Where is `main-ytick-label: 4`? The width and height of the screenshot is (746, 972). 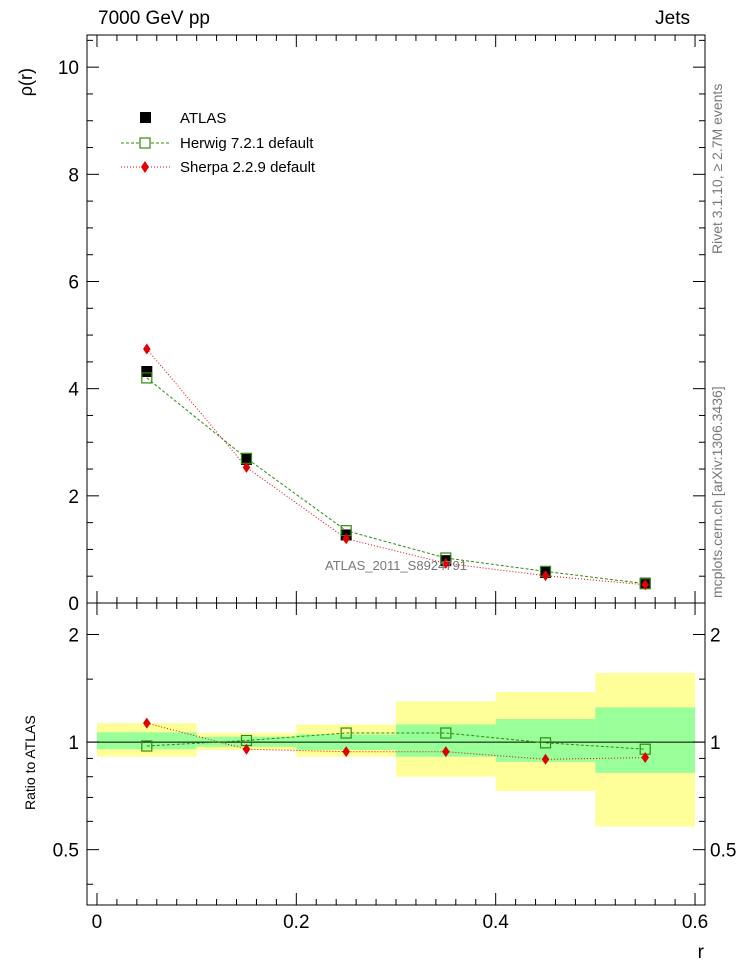
main-ytick-label: 4 is located at coordinates (73, 390).